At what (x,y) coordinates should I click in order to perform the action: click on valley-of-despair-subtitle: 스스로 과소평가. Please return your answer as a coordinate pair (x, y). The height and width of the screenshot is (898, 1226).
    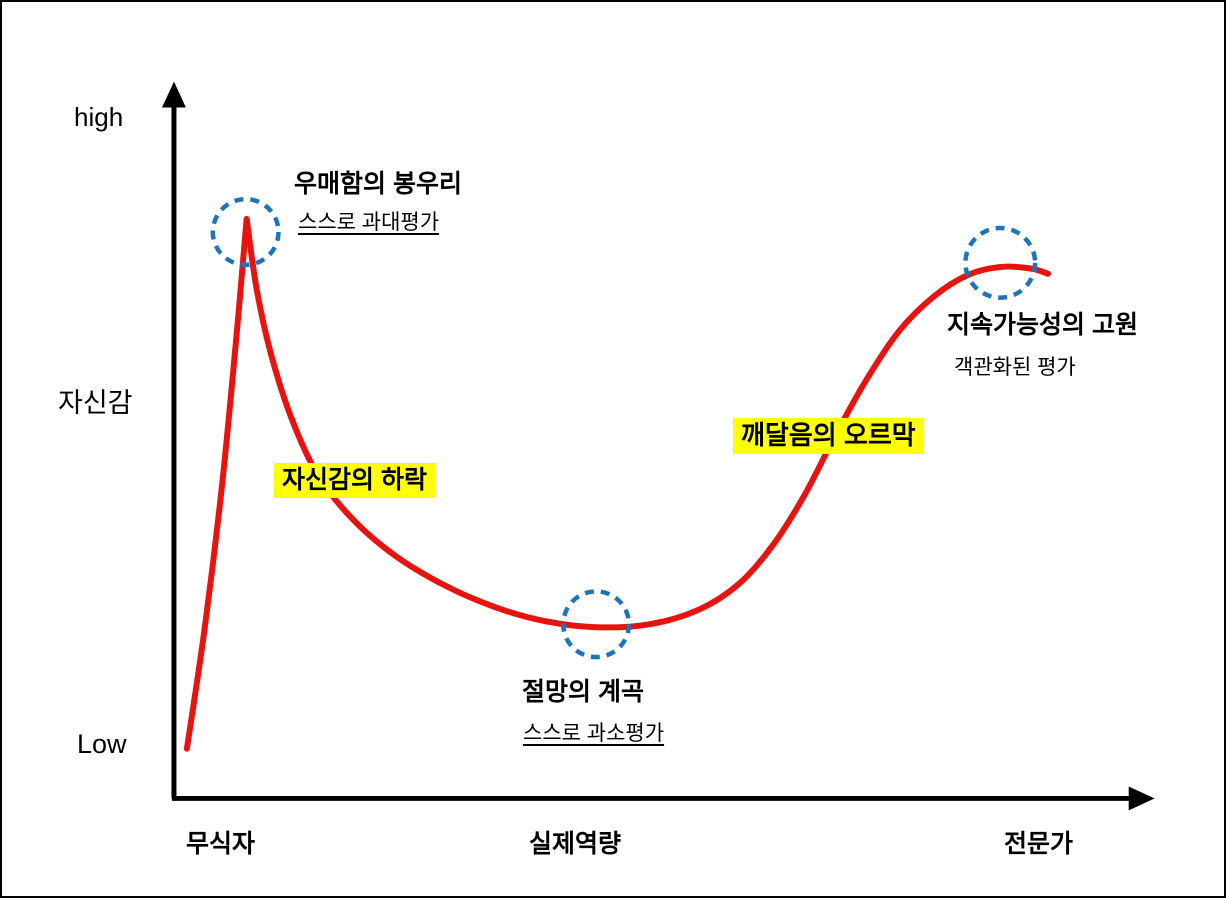
    Looking at the image, I should click on (594, 733).